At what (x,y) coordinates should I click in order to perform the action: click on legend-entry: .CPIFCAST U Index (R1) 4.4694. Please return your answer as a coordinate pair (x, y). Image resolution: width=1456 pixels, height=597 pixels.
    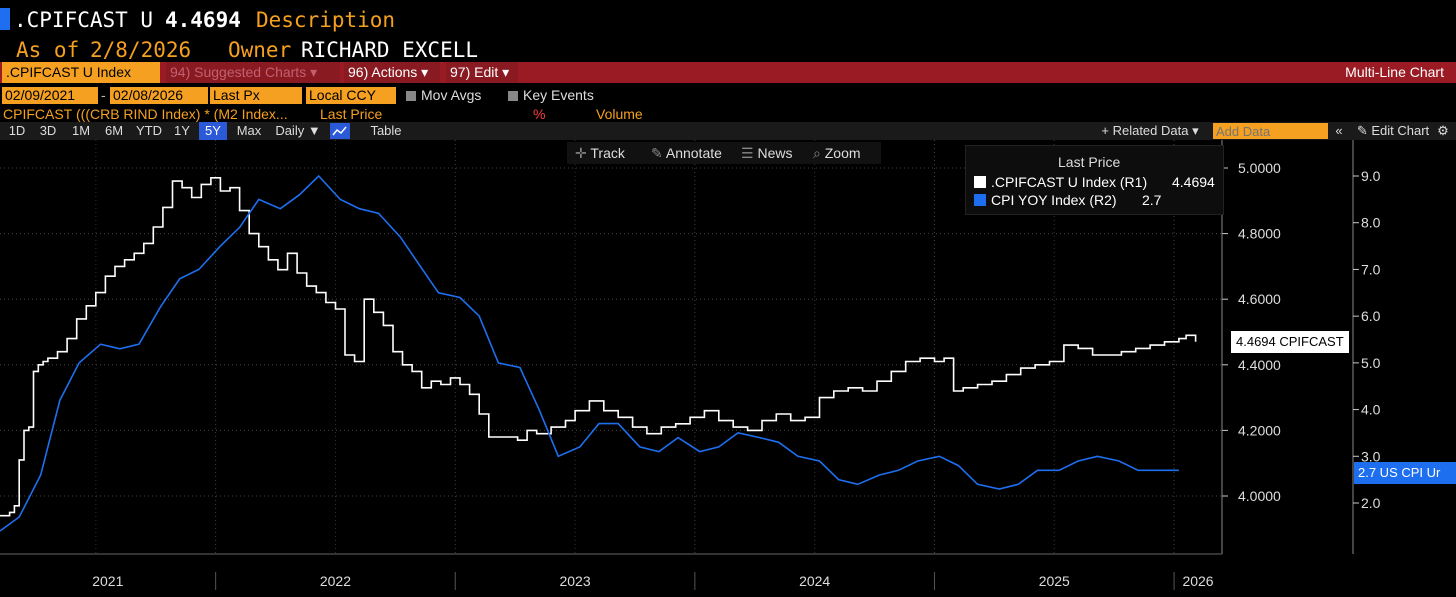
    Looking at the image, I should click on (1094, 182).